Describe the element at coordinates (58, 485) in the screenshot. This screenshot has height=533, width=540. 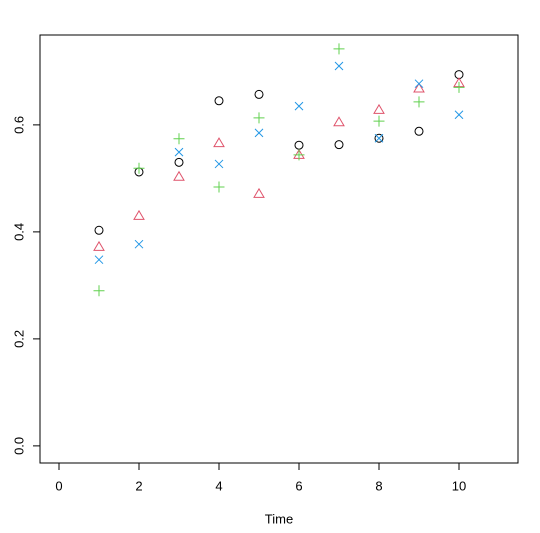
I see `x-tick-label: 0` at that location.